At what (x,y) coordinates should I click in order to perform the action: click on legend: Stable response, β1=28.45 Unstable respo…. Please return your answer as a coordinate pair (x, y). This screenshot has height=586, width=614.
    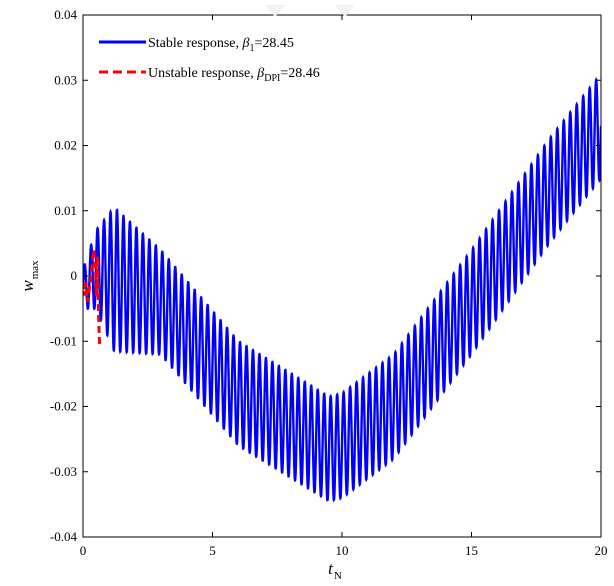
    Looking at the image, I should click on (209, 60).